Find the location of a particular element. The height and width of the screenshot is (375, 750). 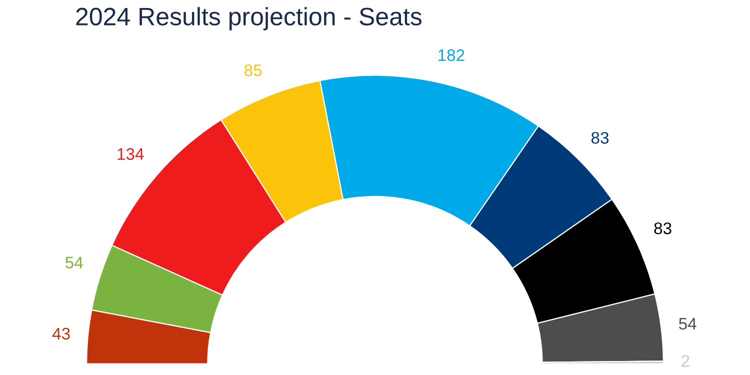

data-label: 43 is located at coordinates (61, 334).